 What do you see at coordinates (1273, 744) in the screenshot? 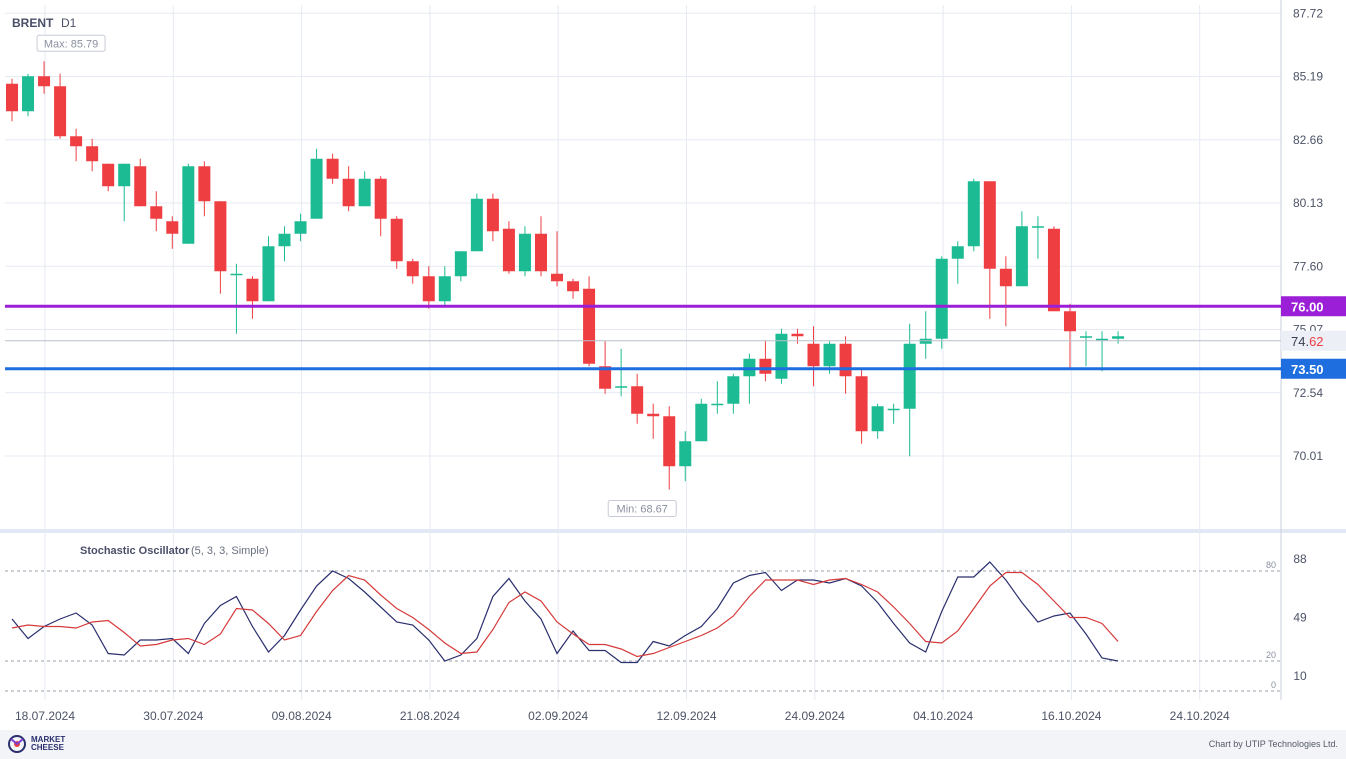
I see `chart-credit: Chart by UTIP Technologies Ltd.` at bounding box center [1273, 744].